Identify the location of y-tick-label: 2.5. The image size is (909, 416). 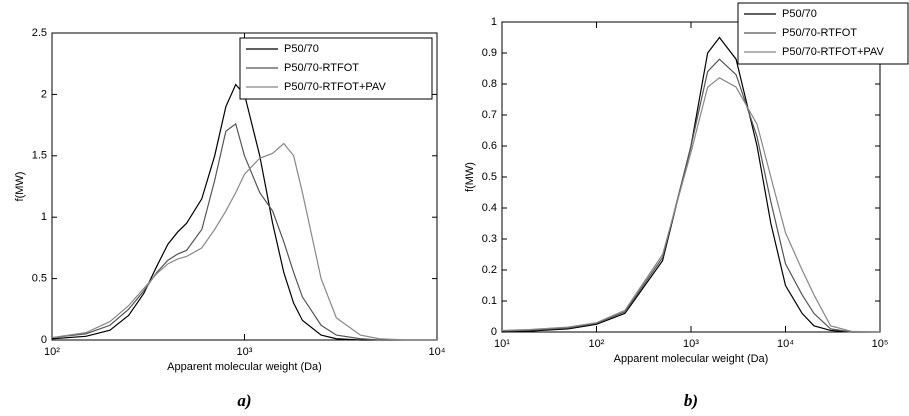
(39, 33).